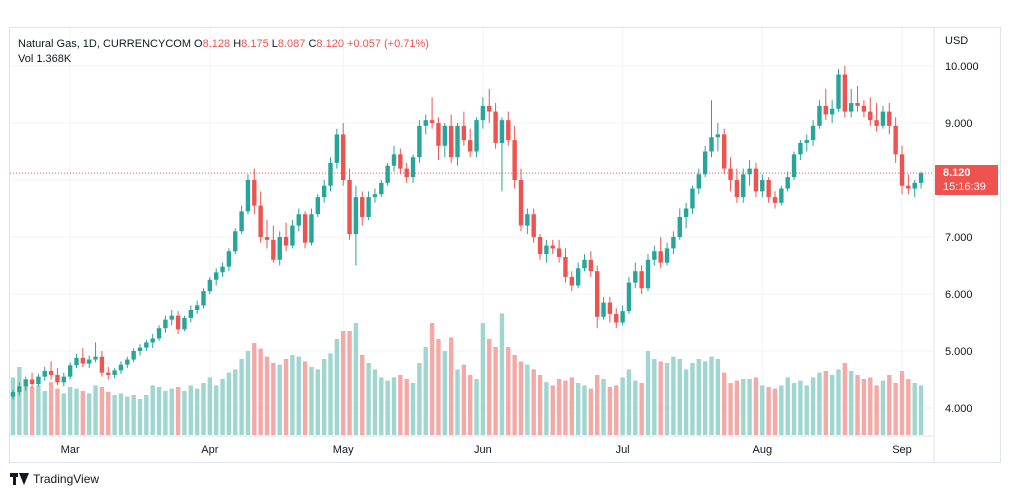 This screenshot has height=498, width=1012. Describe the element at coordinates (104, 44) in the screenshot. I see `symbol-name: Natural Gas, 1D, CURRENCYCOM` at that location.